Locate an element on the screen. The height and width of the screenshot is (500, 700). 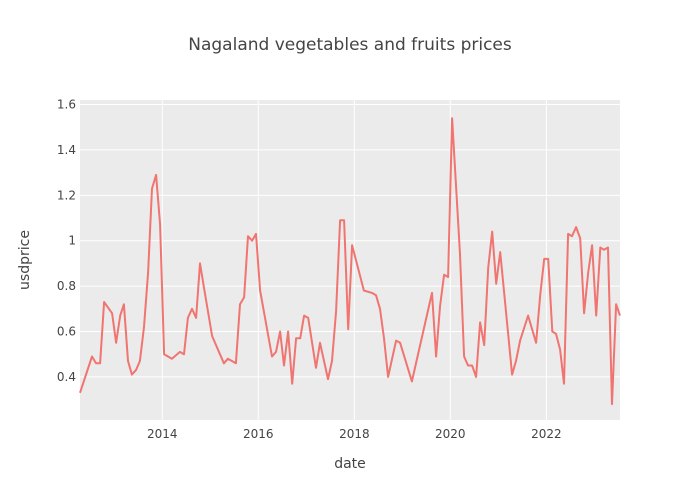
x-tick-label: 2018 is located at coordinates (354, 434).